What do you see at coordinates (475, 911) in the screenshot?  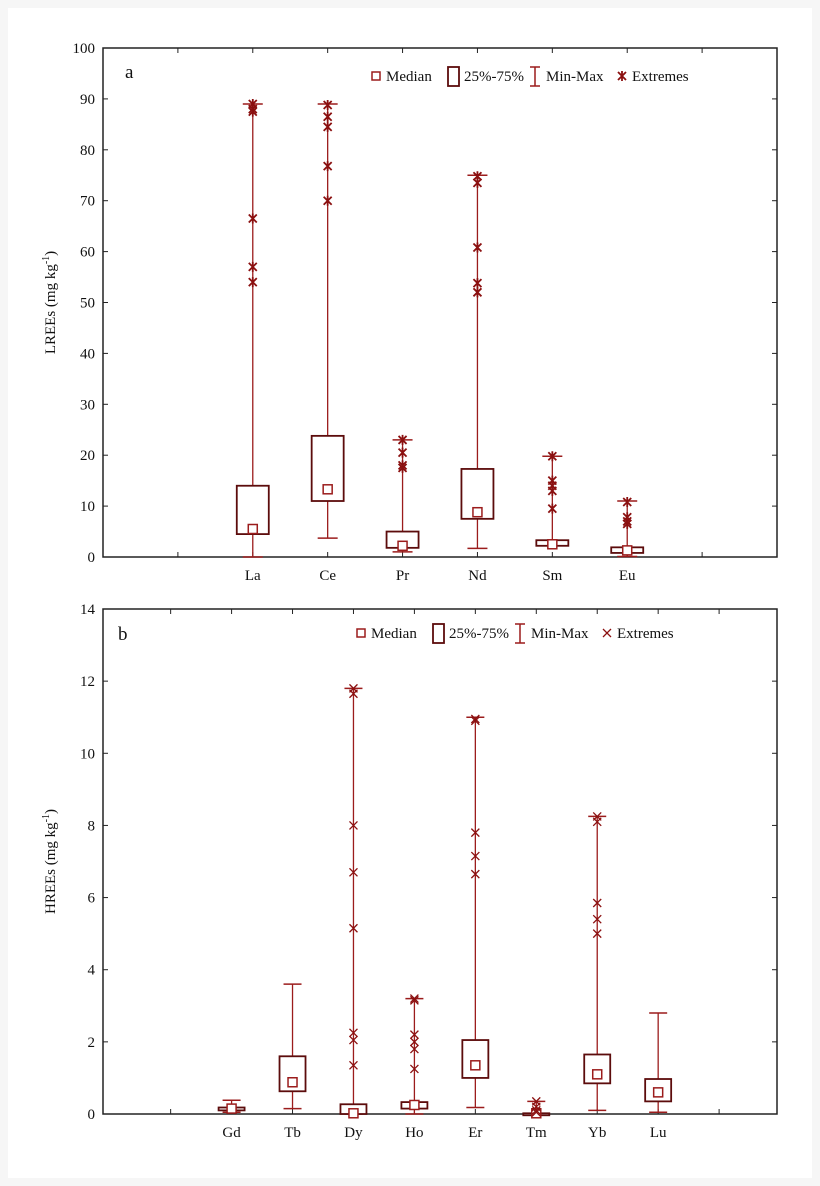 I see `box-Er` at bounding box center [475, 911].